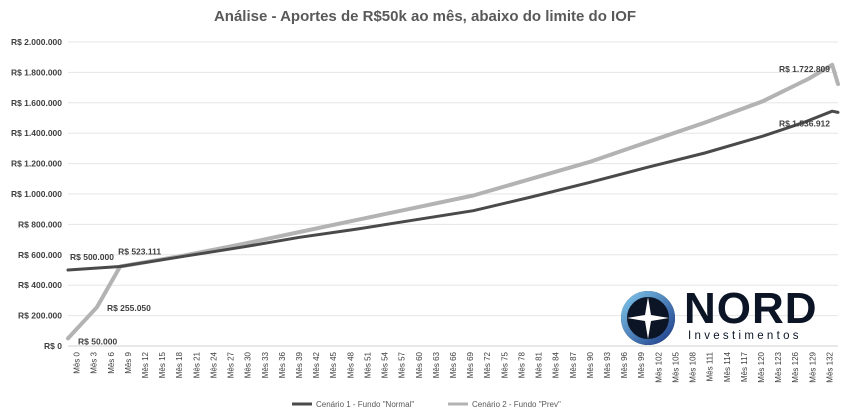 The image size is (850, 420). I want to click on y-tick-label: R$ 2.000.000, so click(36, 42).